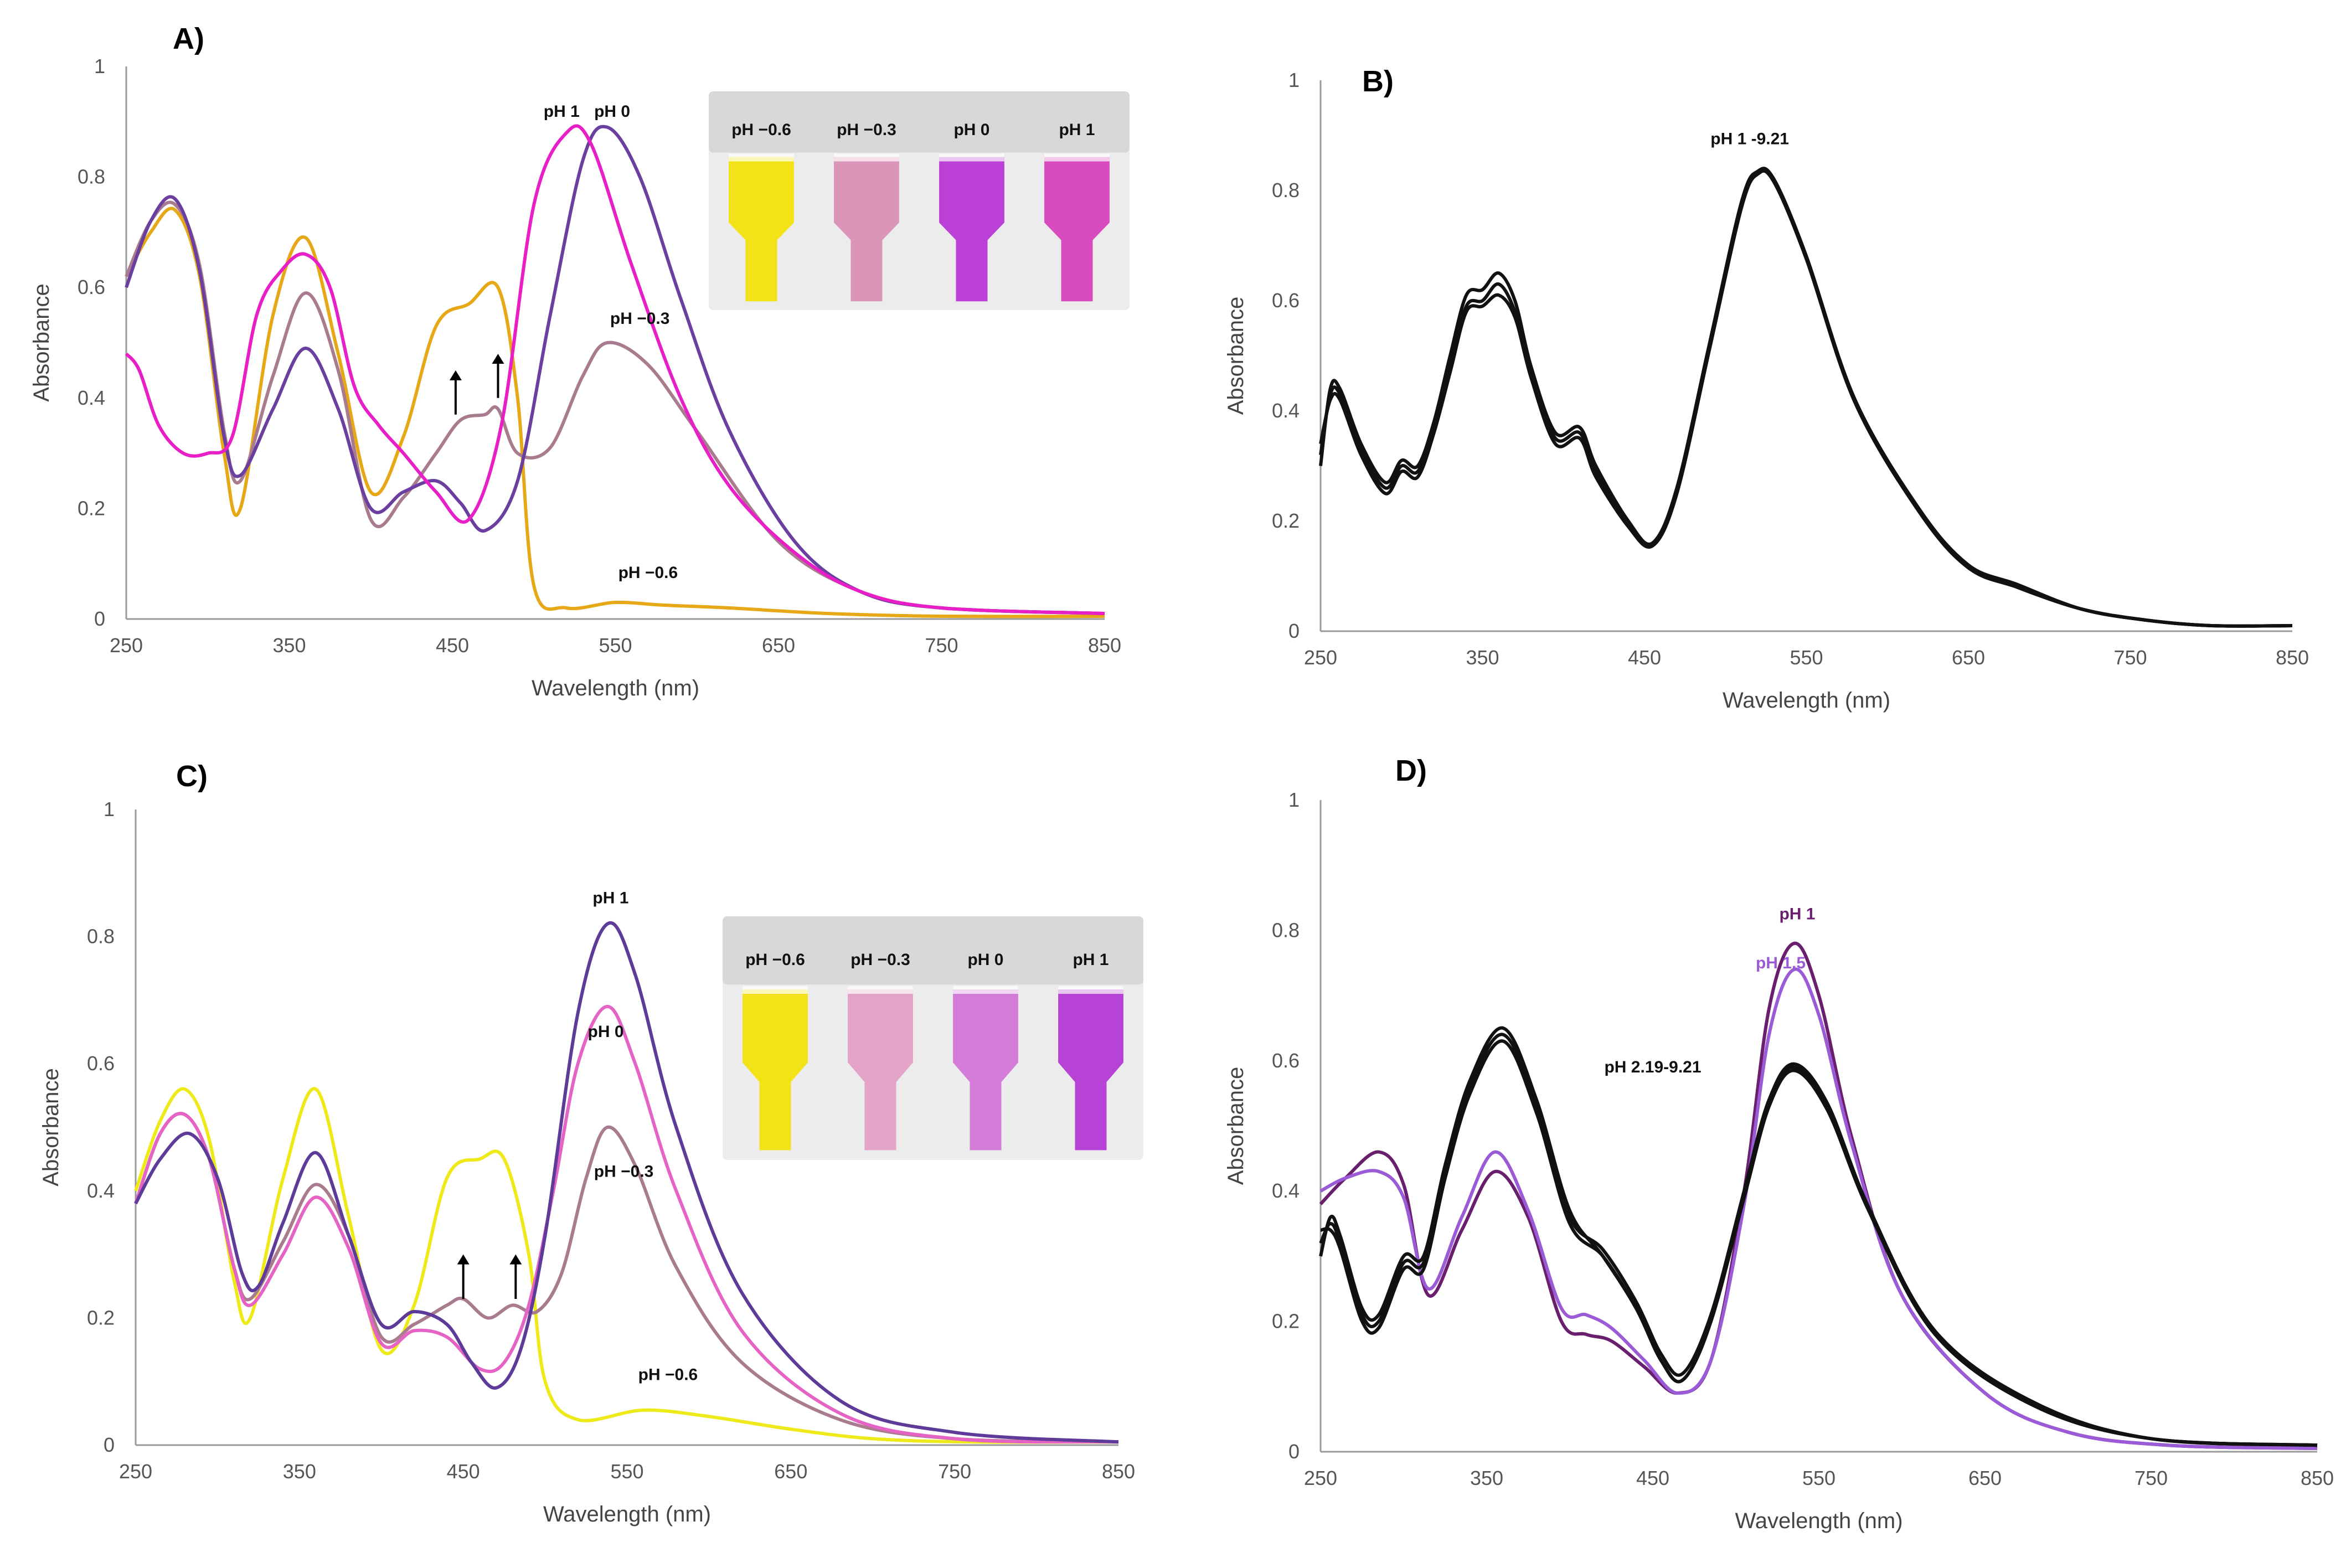 The width and height of the screenshot is (2351, 1568). I want to click on cuvette-label: pH −0.3, so click(880, 960).